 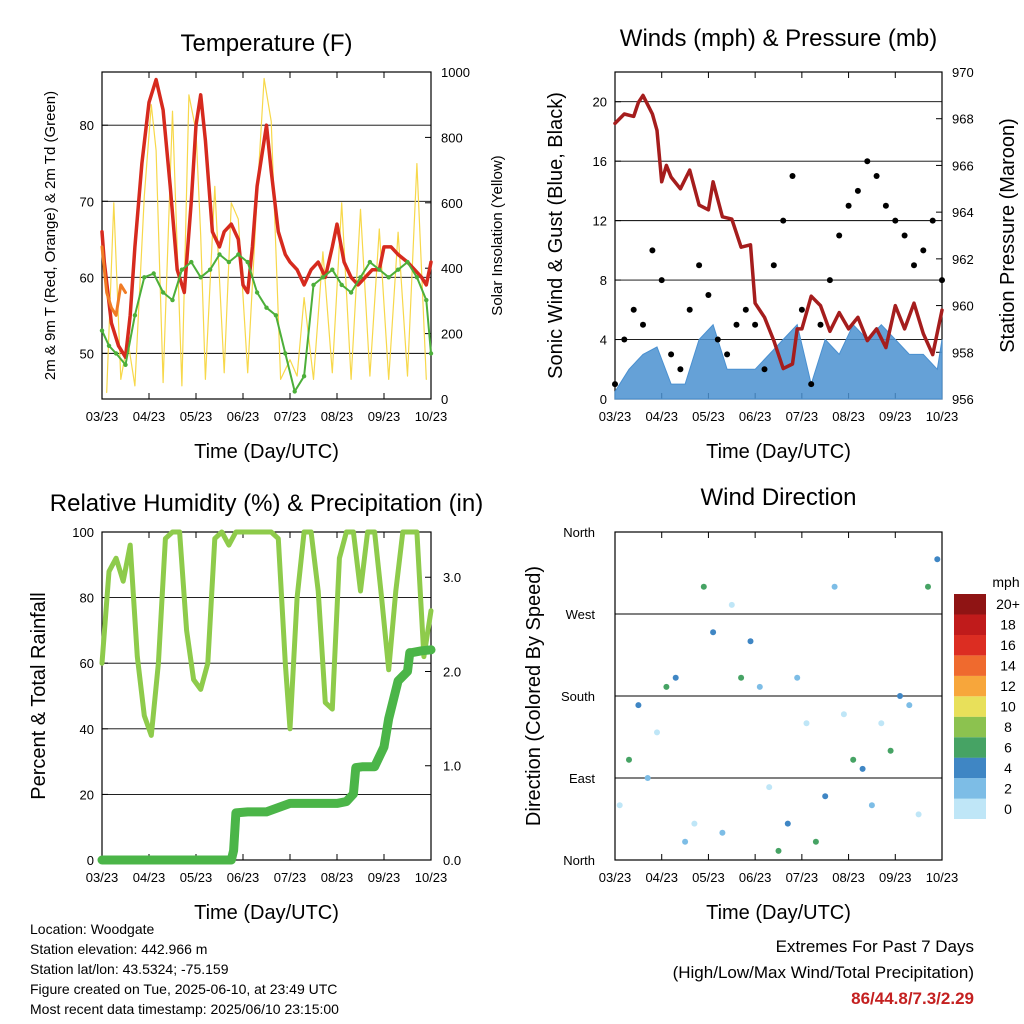 What do you see at coordinates (778, 497) in the screenshot?
I see `wind_direction-title: Wind Direction` at bounding box center [778, 497].